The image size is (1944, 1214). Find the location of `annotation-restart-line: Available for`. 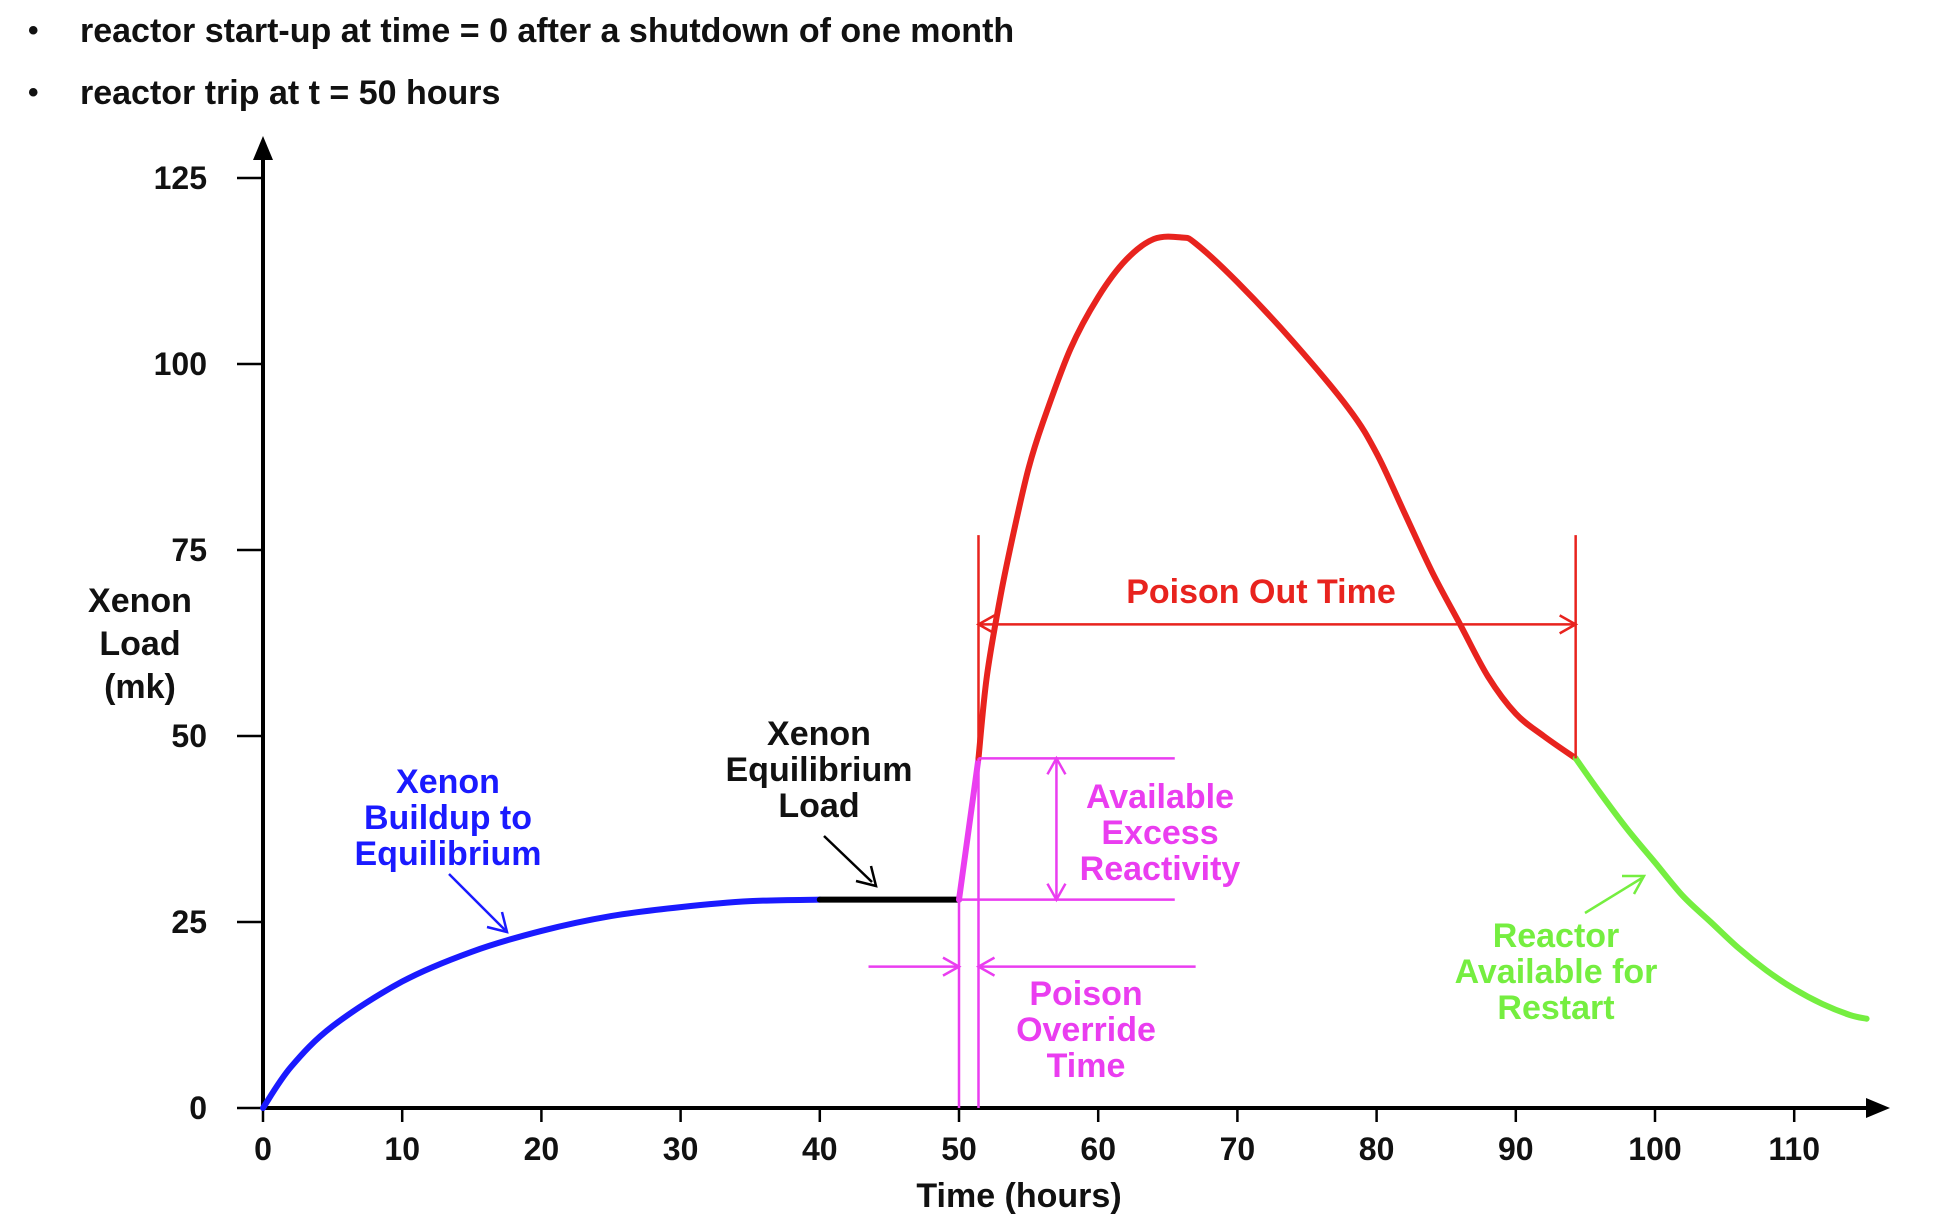

annotation-restart-line: Available for is located at coordinates (1556, 972).